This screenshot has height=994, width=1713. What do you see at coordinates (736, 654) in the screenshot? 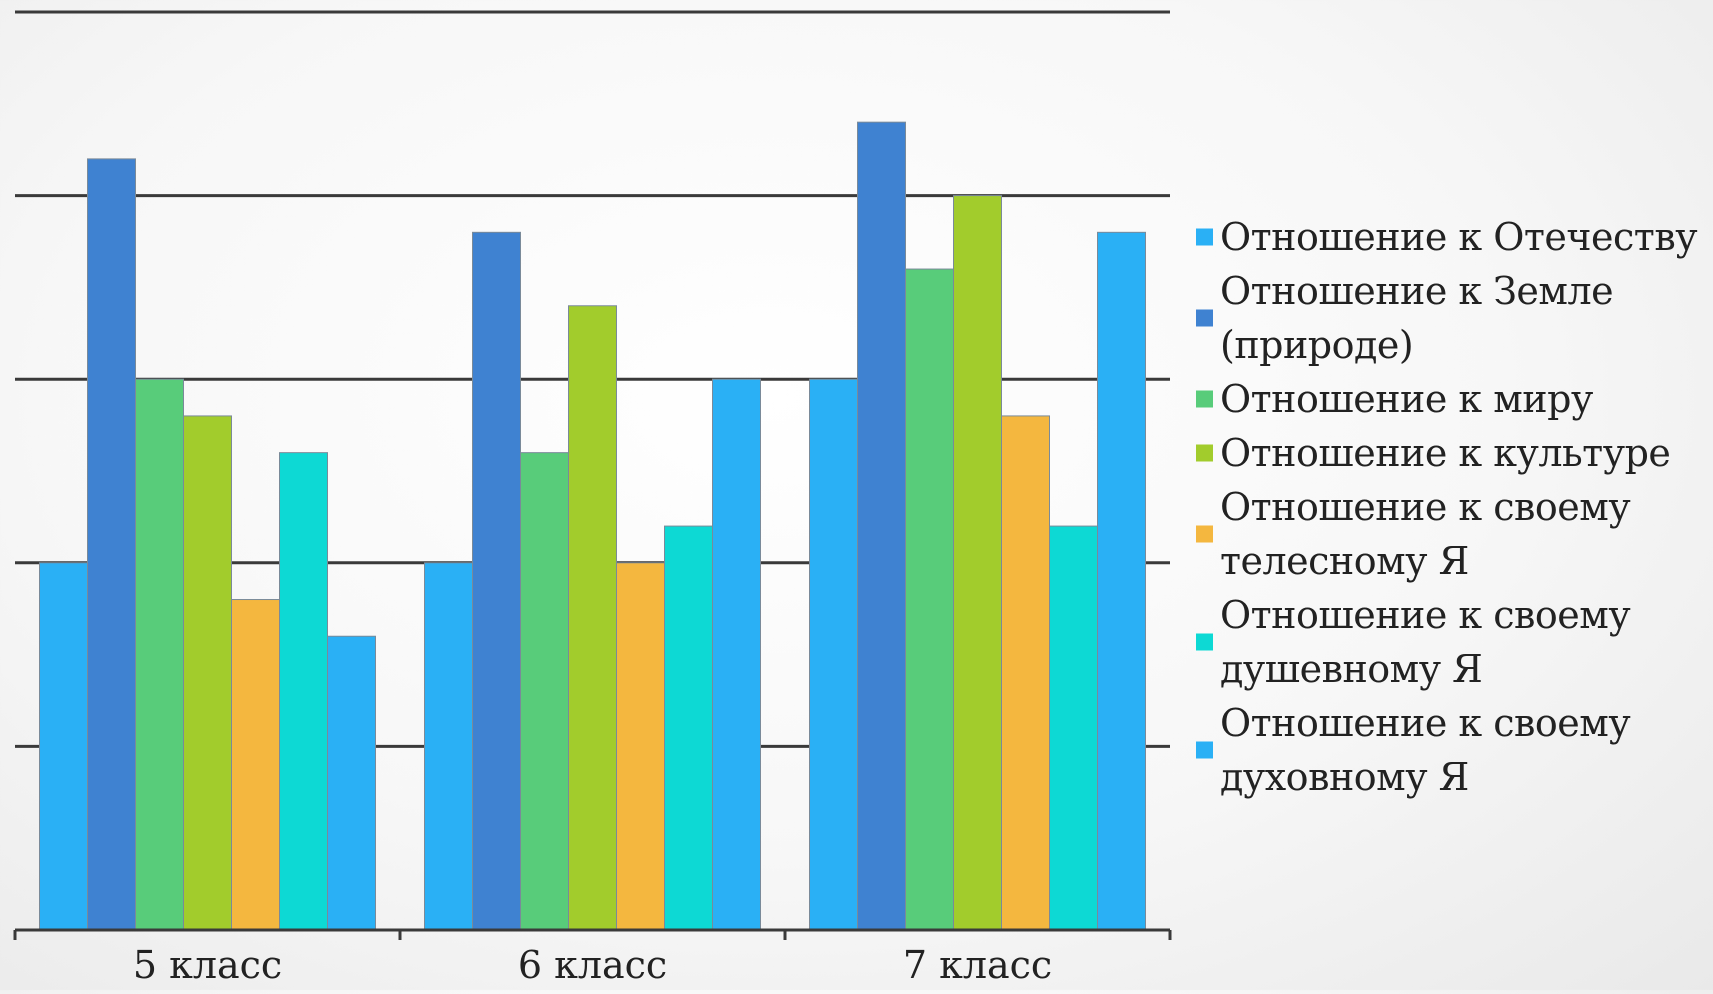
I see `bar-cat2-series7` at bounding box center [736, 654].